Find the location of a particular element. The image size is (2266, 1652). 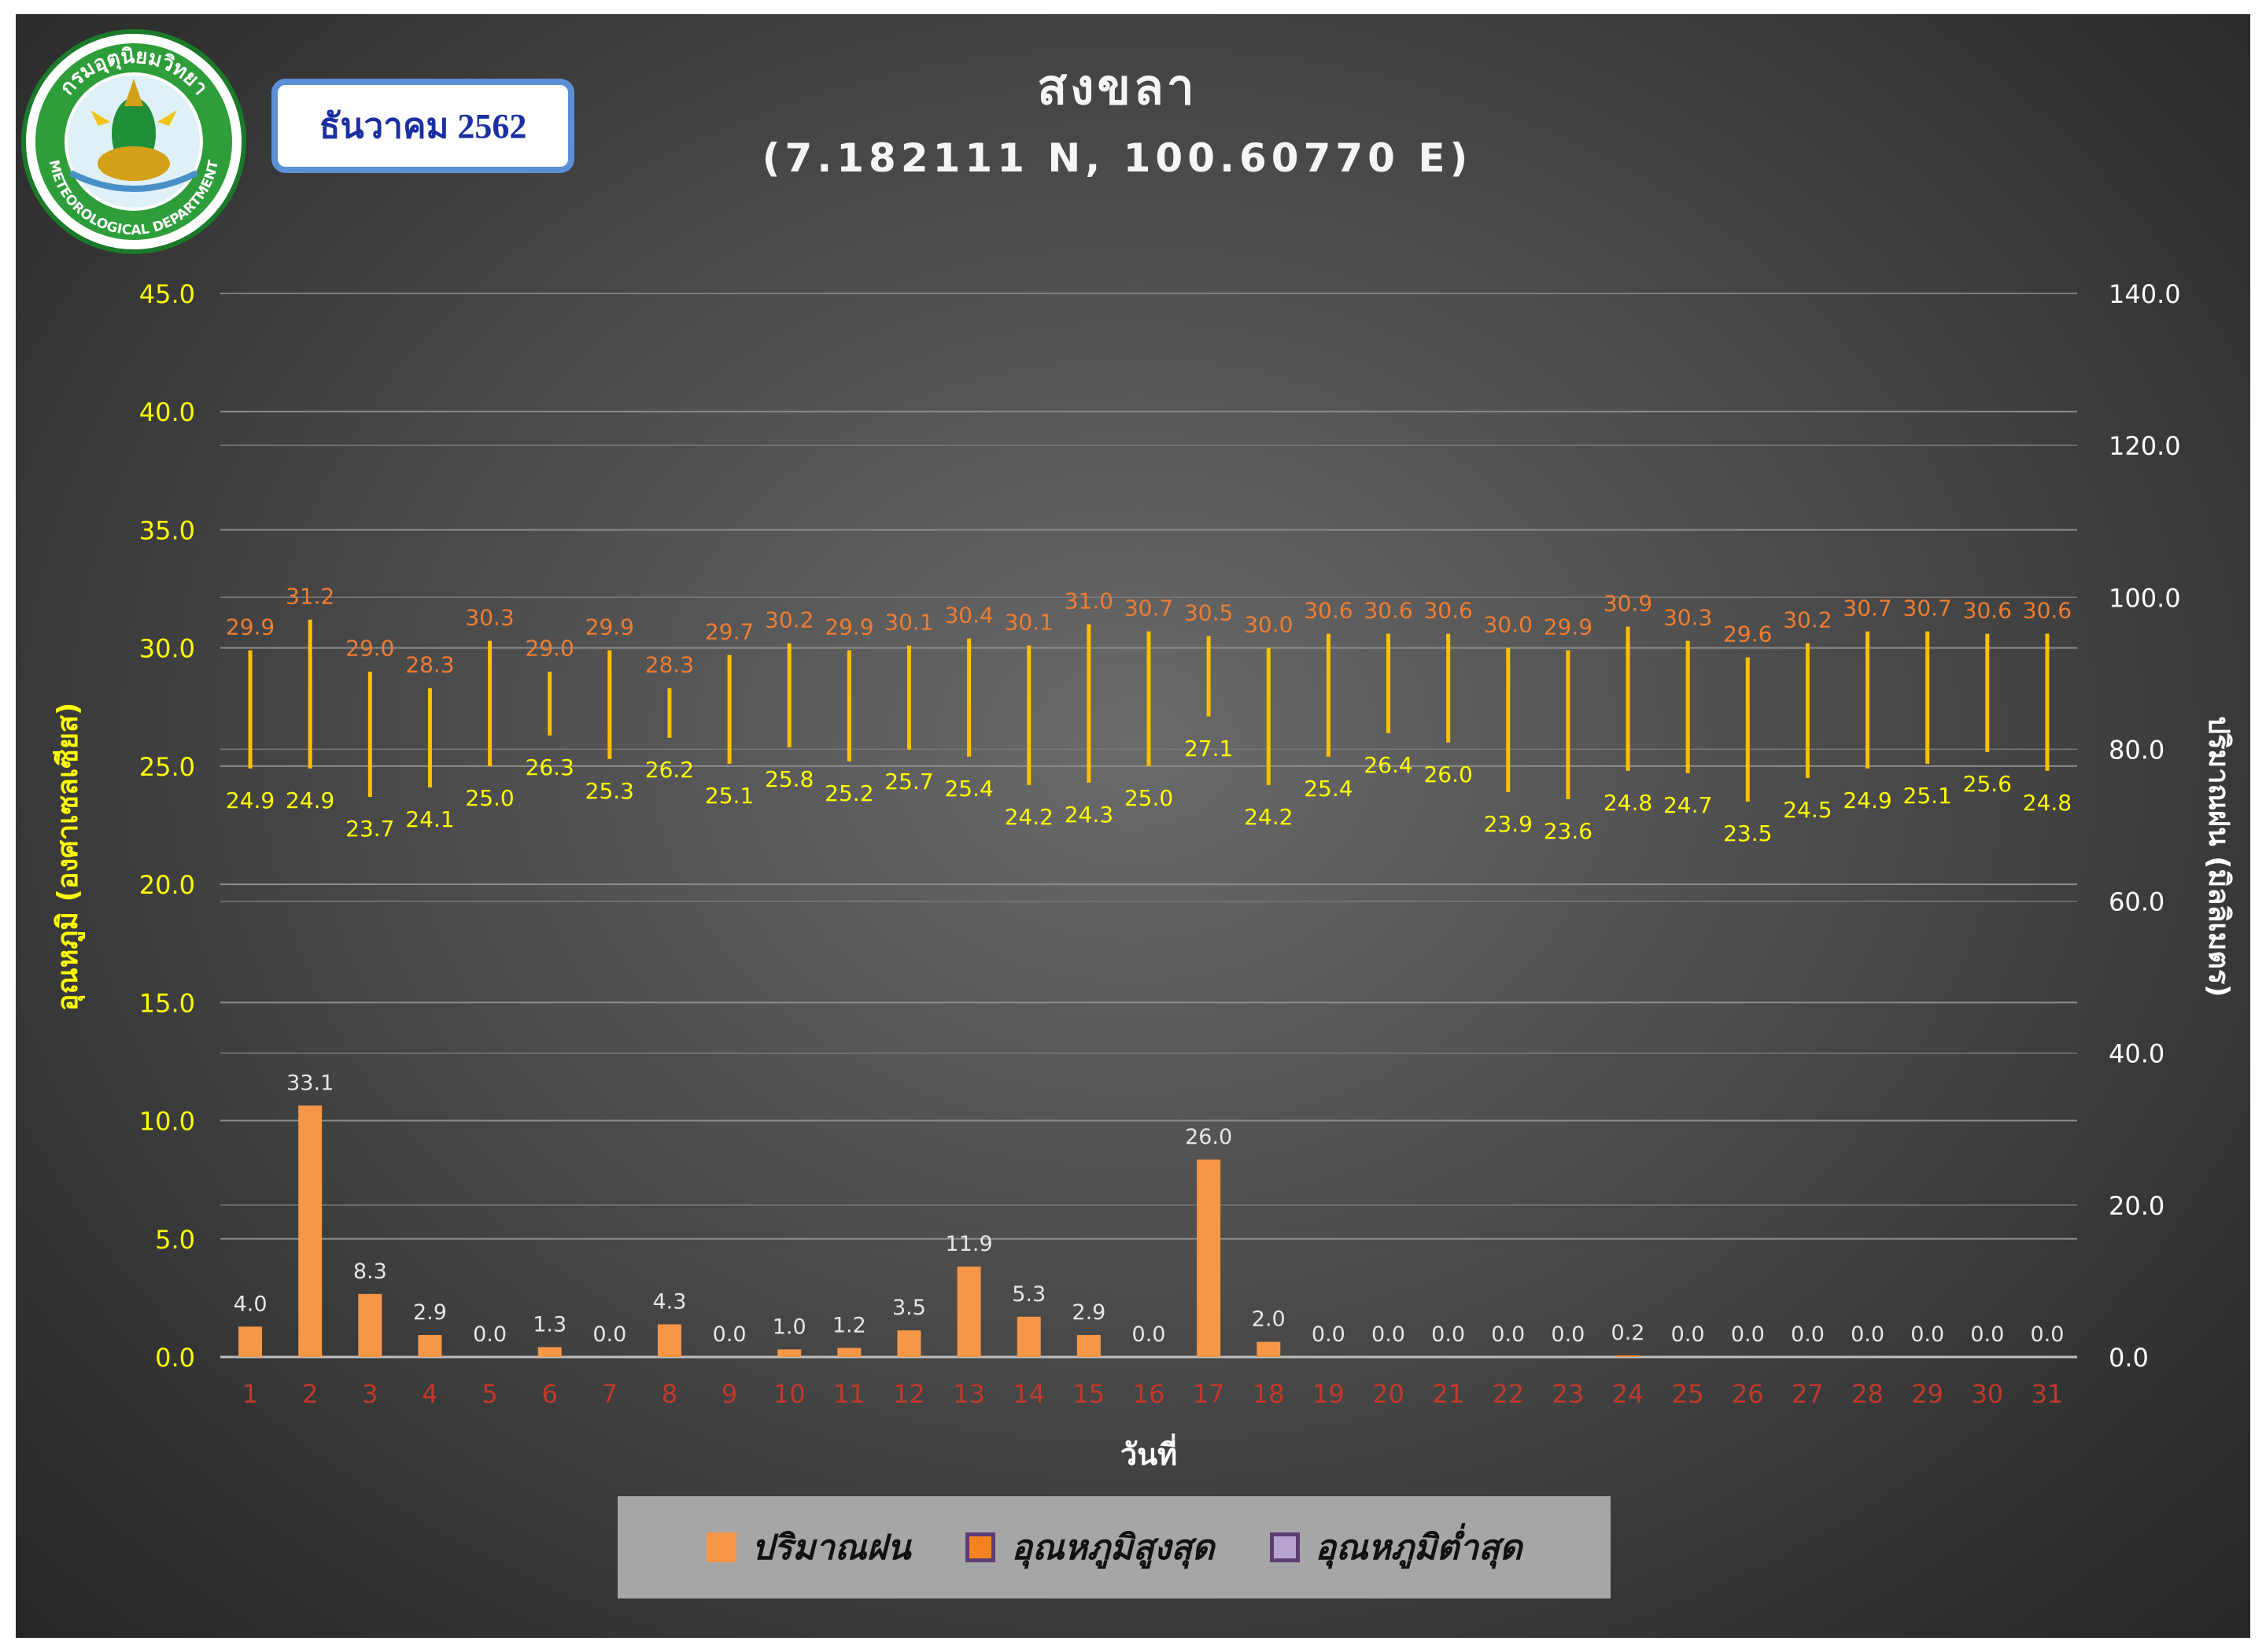

y-right-tick-label: 100.0 is located at coordinates (2145, 598).